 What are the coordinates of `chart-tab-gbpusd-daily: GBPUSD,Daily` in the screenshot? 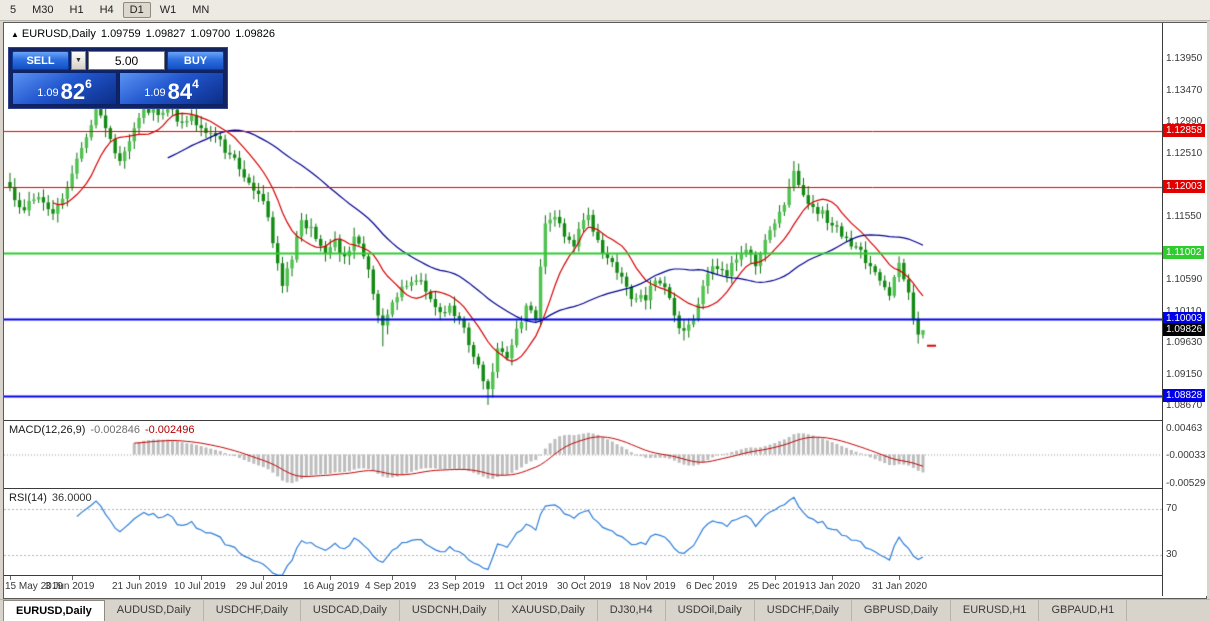 It's located at (901, 610).